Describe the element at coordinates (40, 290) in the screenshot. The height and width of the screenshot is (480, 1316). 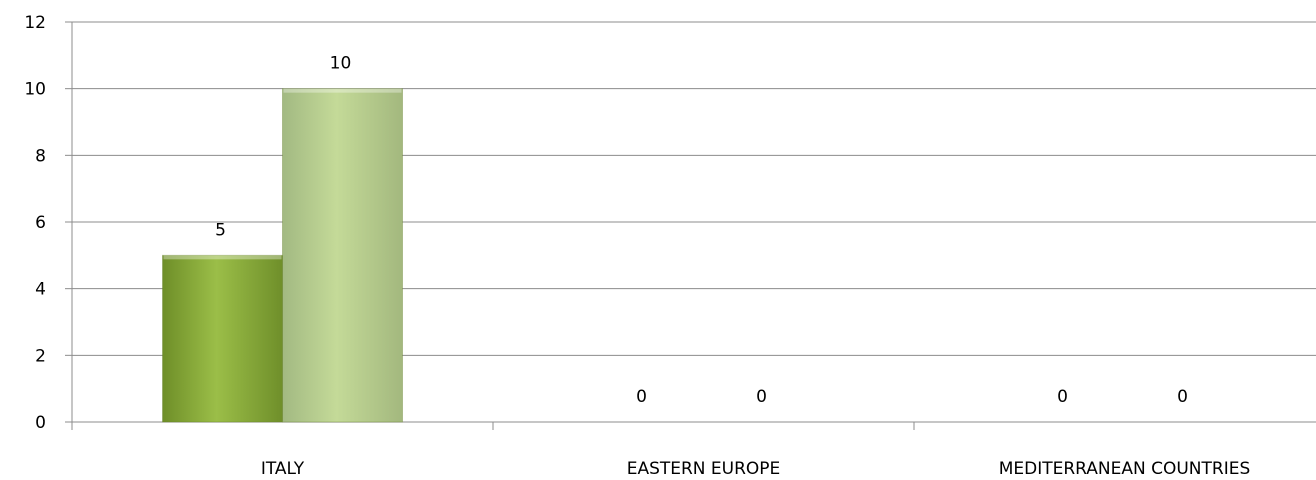
I see `y-tick-label: 4` at that location.